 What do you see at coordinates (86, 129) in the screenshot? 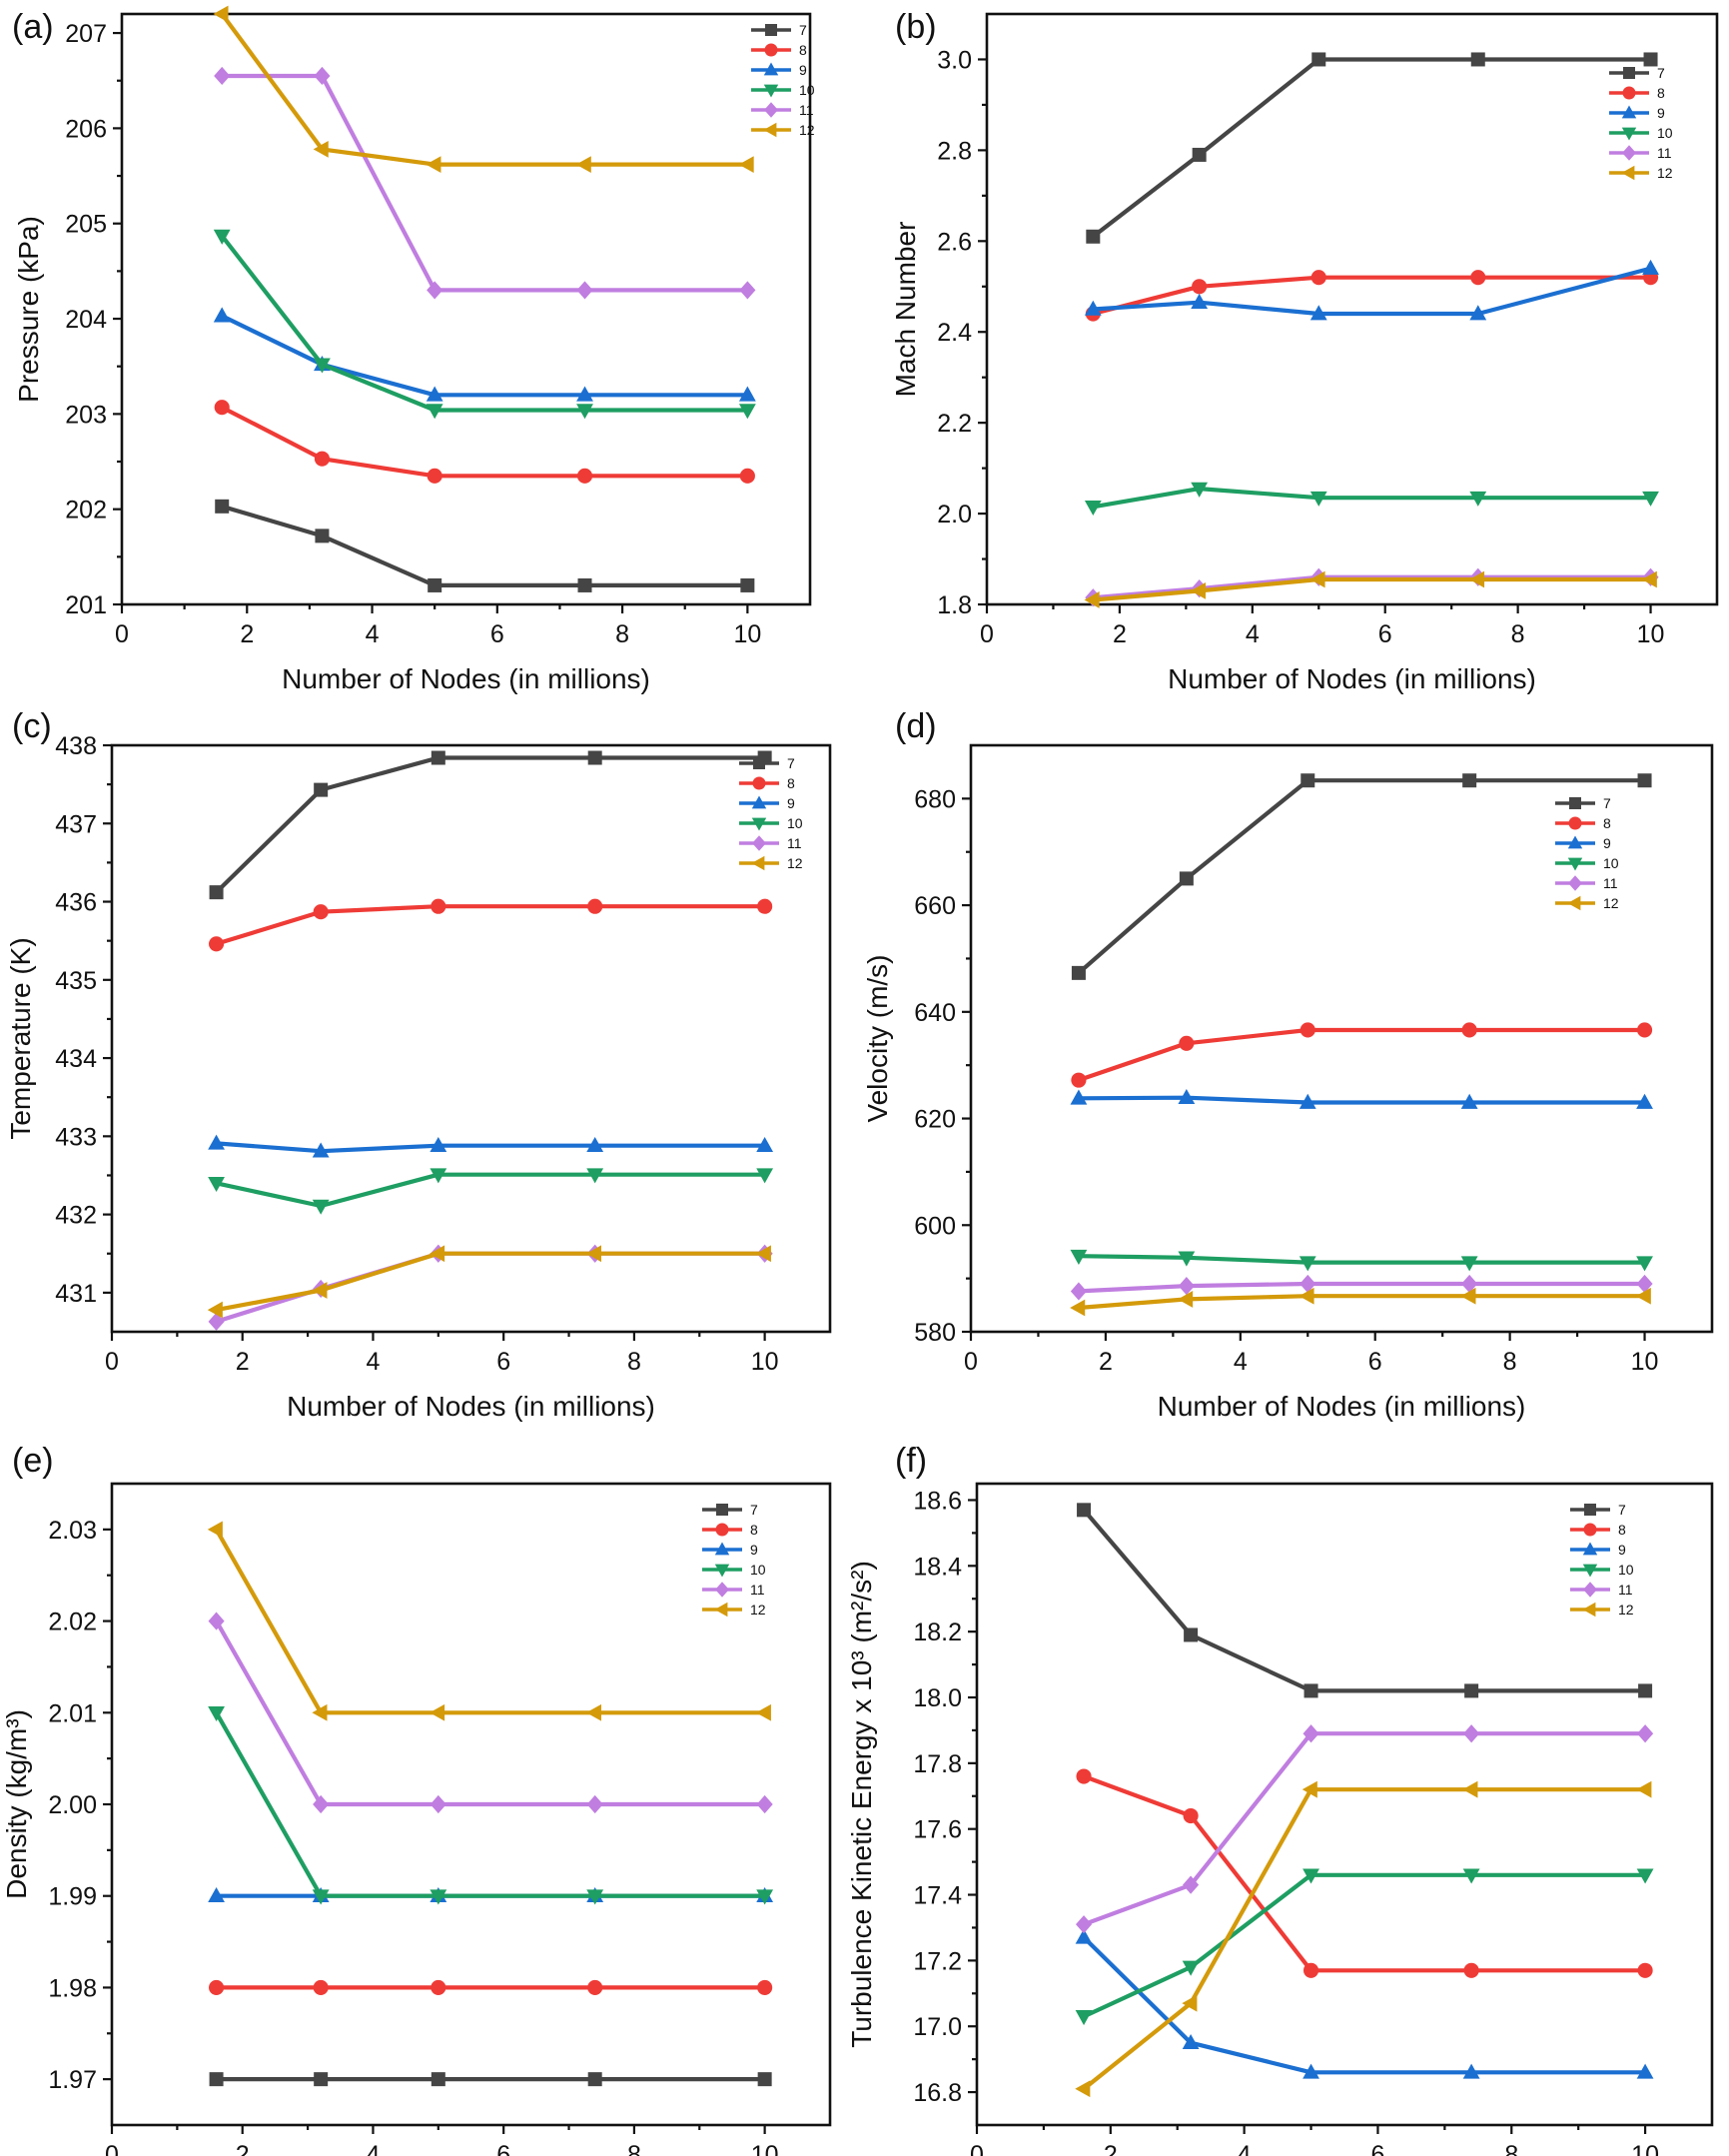
I see `y-tick-label: 206` at bounding box center [86, 129].